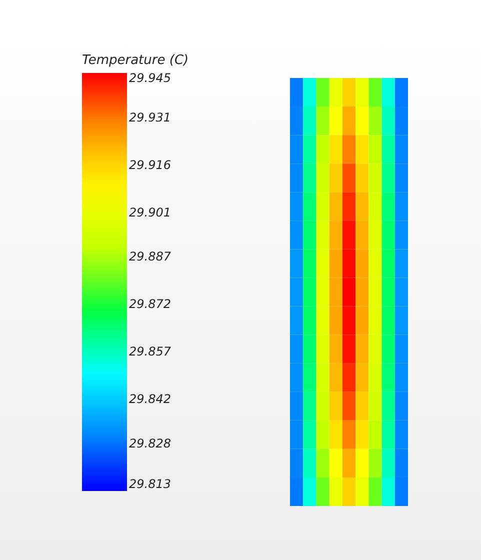 This screenshot has width=481, height=560. I want to click on color-bar-label: 29.842, so click(150, 399).